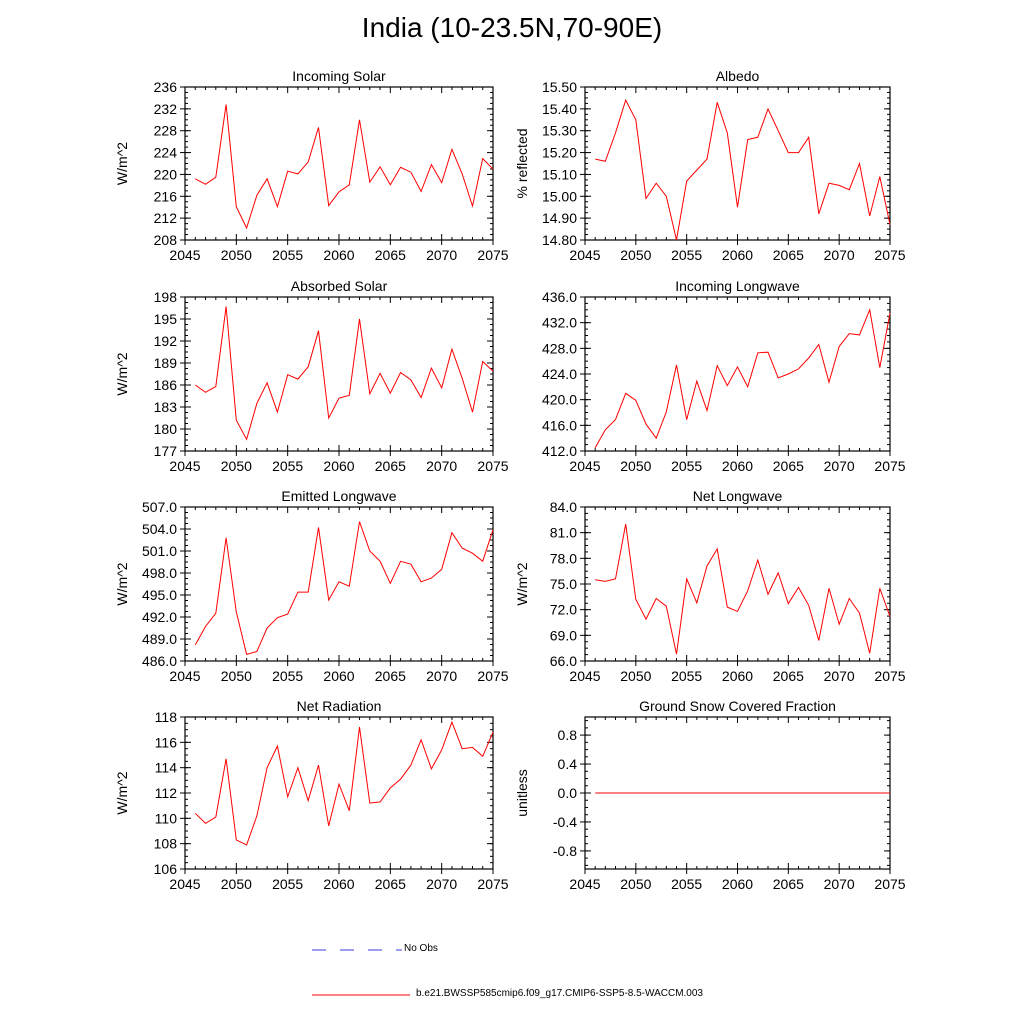  Describe the element at coordinates (563, 635) in the screenshot. I see `panel-6-y-tick-label: 69.0` at that location.